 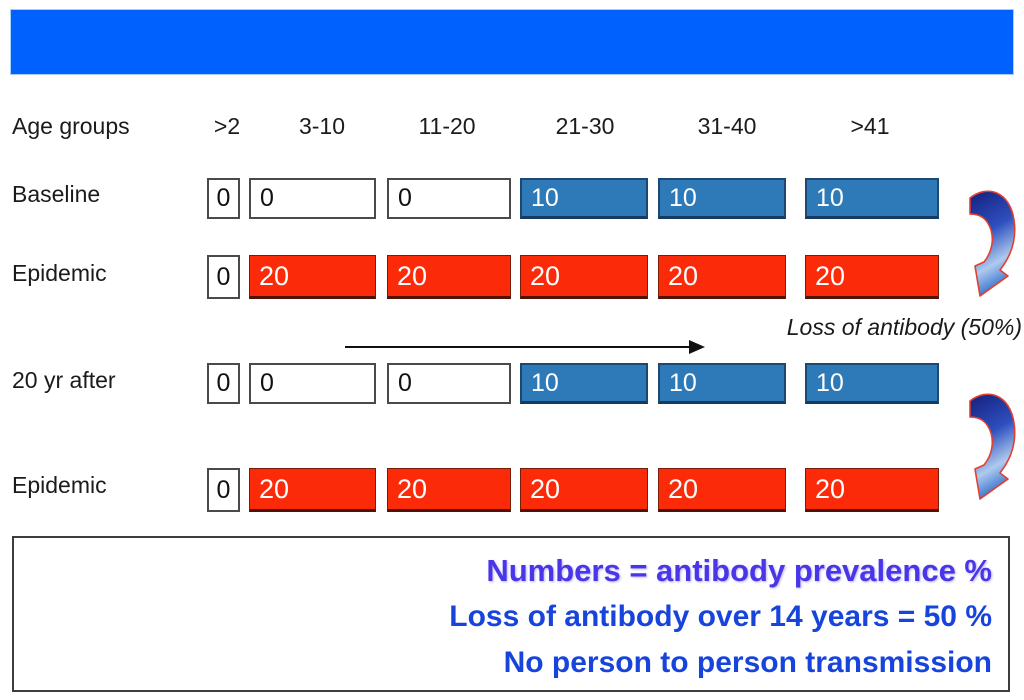 I want to click on time-arrow, so click(x=525, y=347).